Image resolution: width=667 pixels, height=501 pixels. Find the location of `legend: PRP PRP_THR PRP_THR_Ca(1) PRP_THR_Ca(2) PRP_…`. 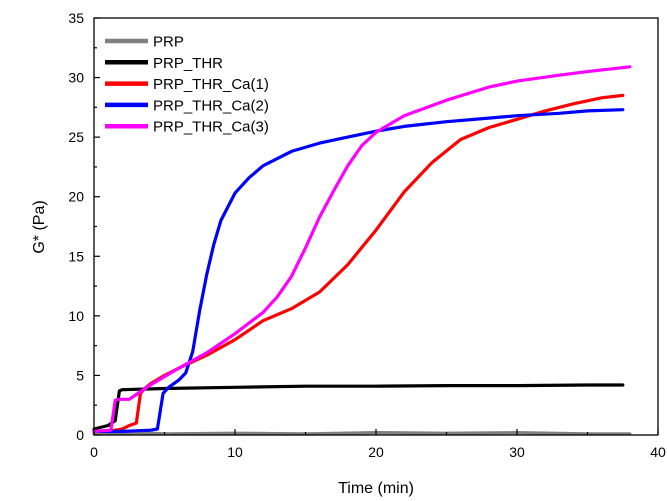

legend: PRP PRP_THR PRP_THR_Ca(1) PRP_THR_Ca(2) PRP_… is located at coordinates (187, 85).